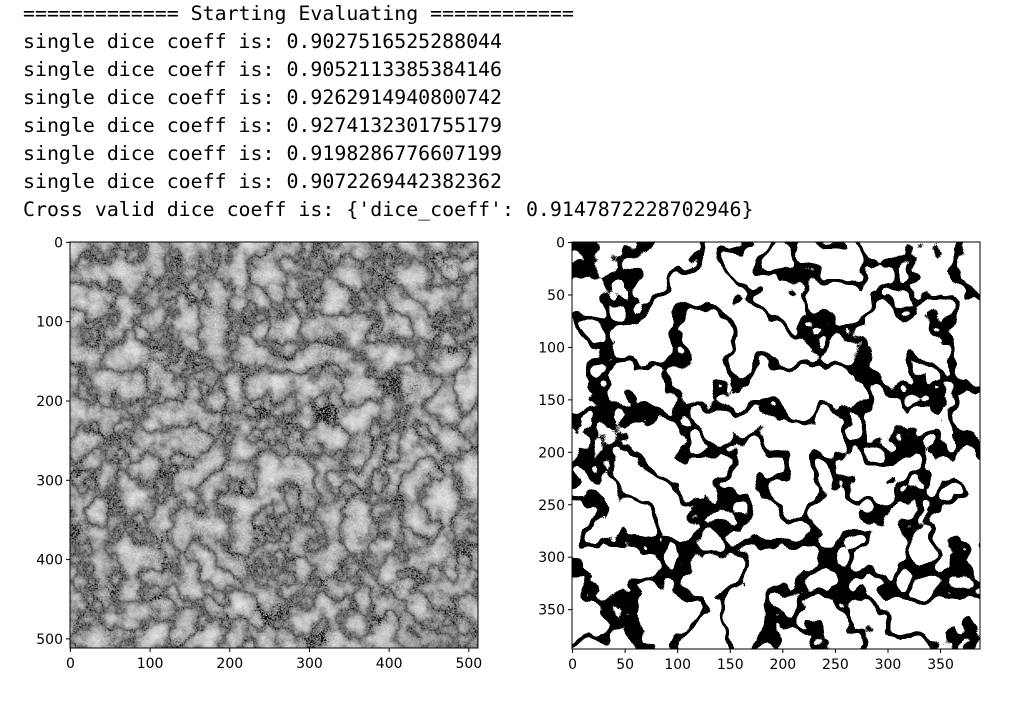  Describe the element at coordinates (49, 640) in the screenshot. I see `y-tick-label: 500` at that location.